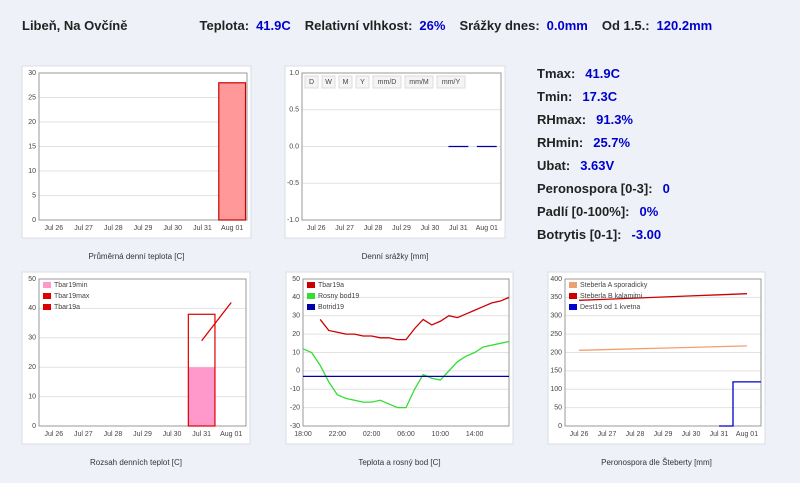 The width and height of the screenshot is (800, 483). Describe the element at coordinates (603, 98) in the screenshot. I see `stat-row: Tmin: 17.3C` at that location.